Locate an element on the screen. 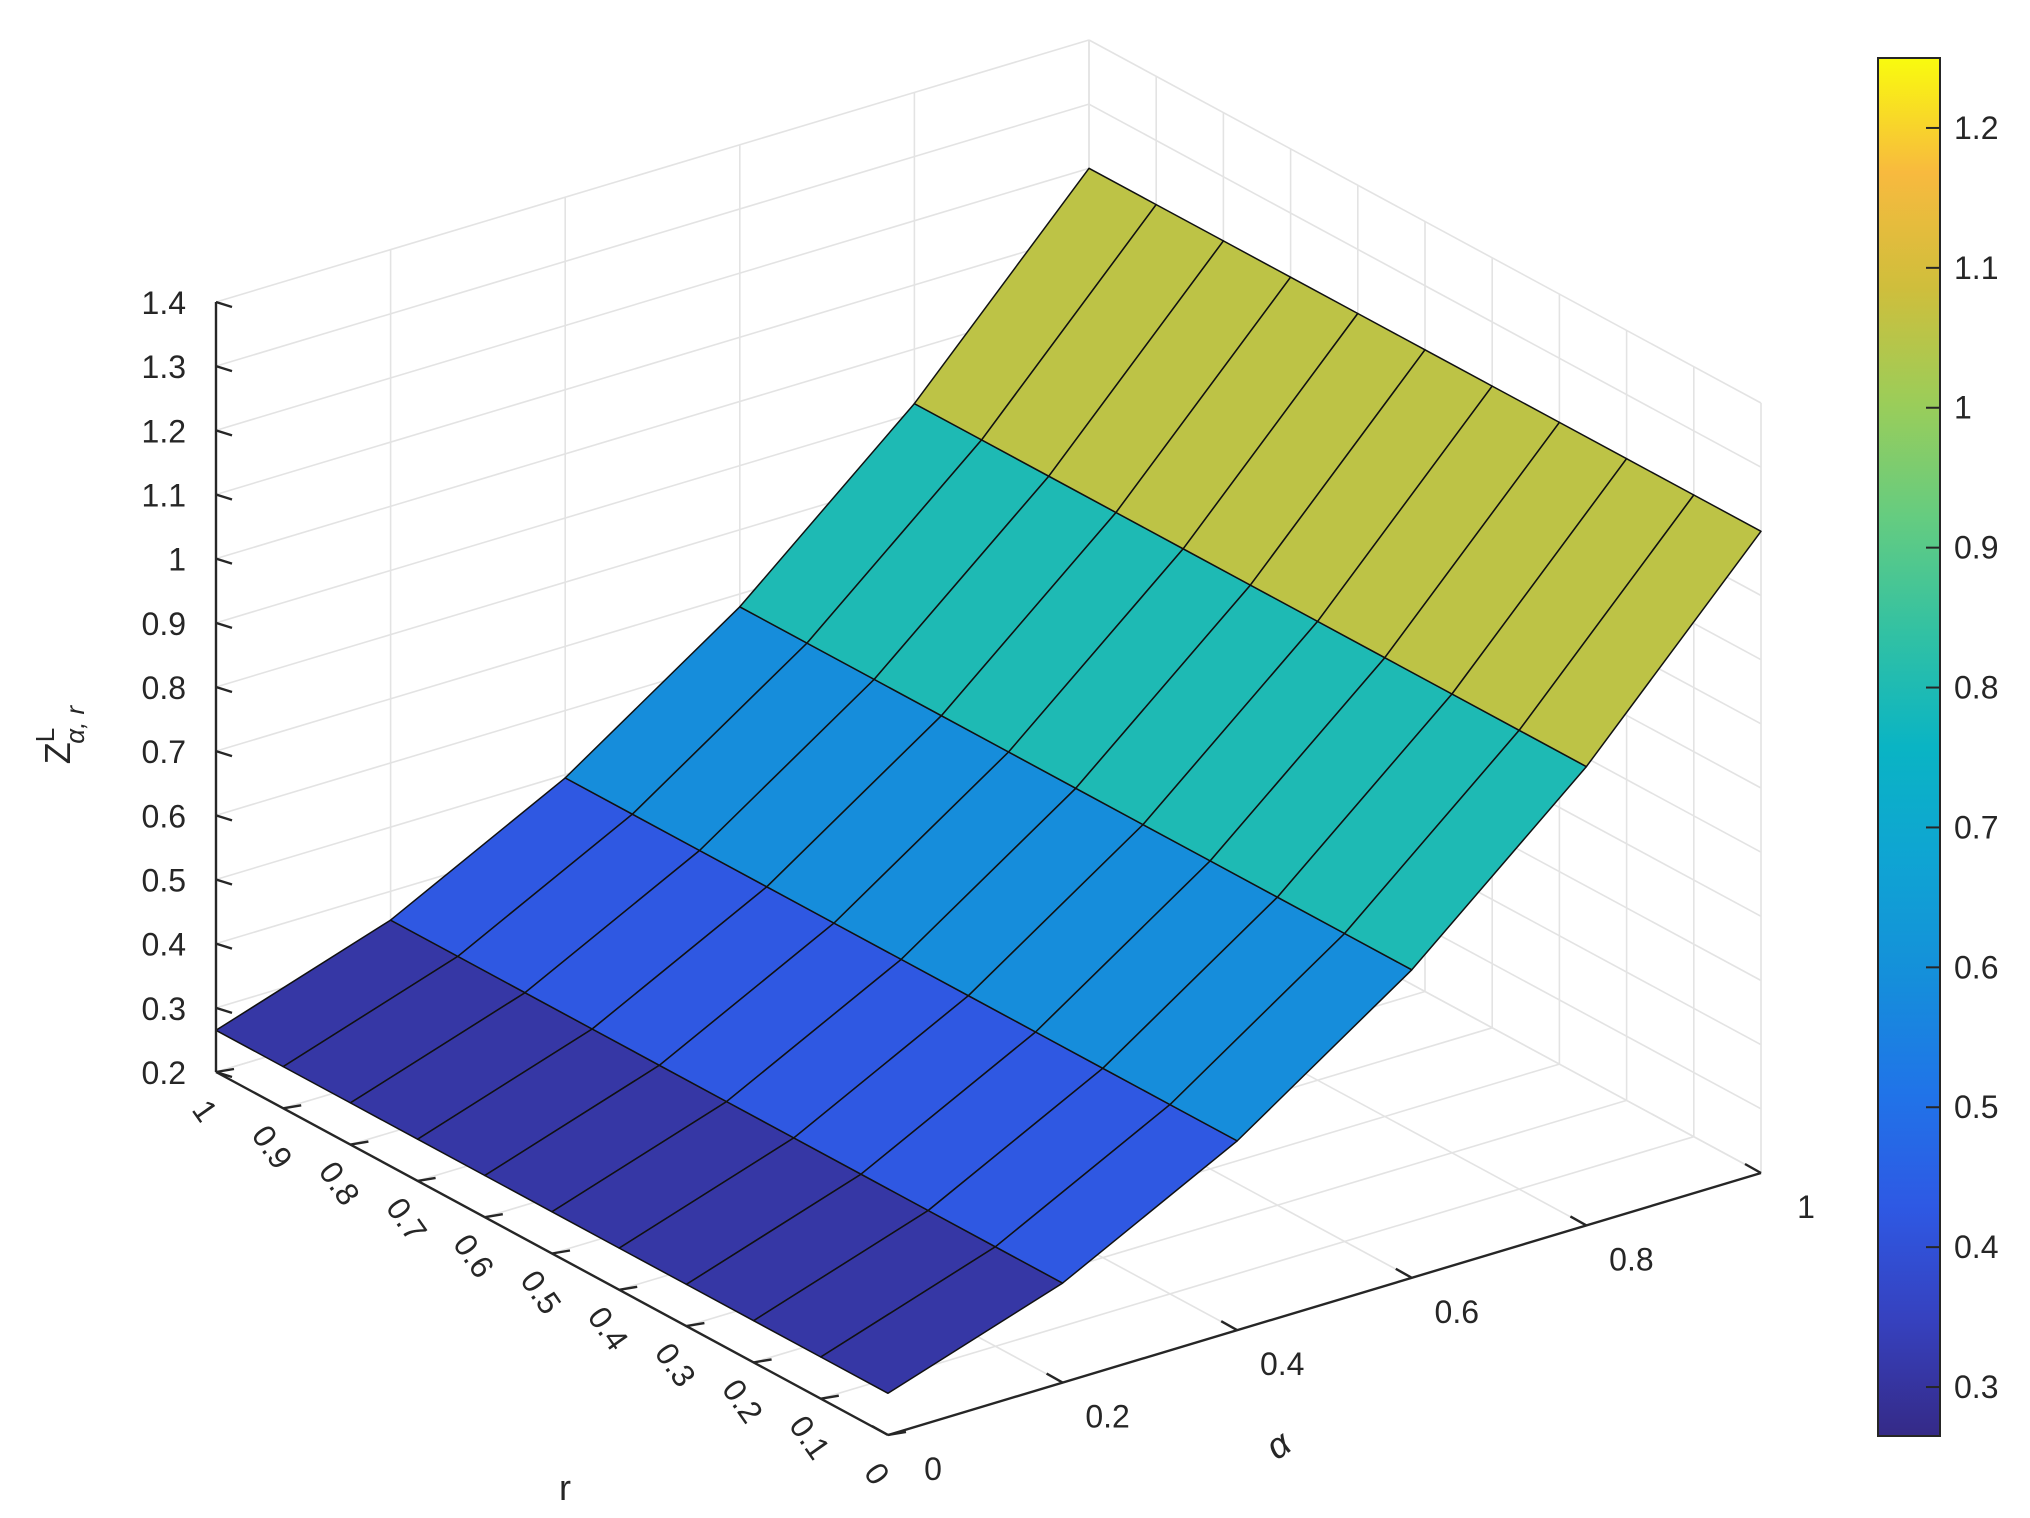 The height and width of the screenshot is (1518, 2030). colorbar-bar is located at coordinates (1909, 747).